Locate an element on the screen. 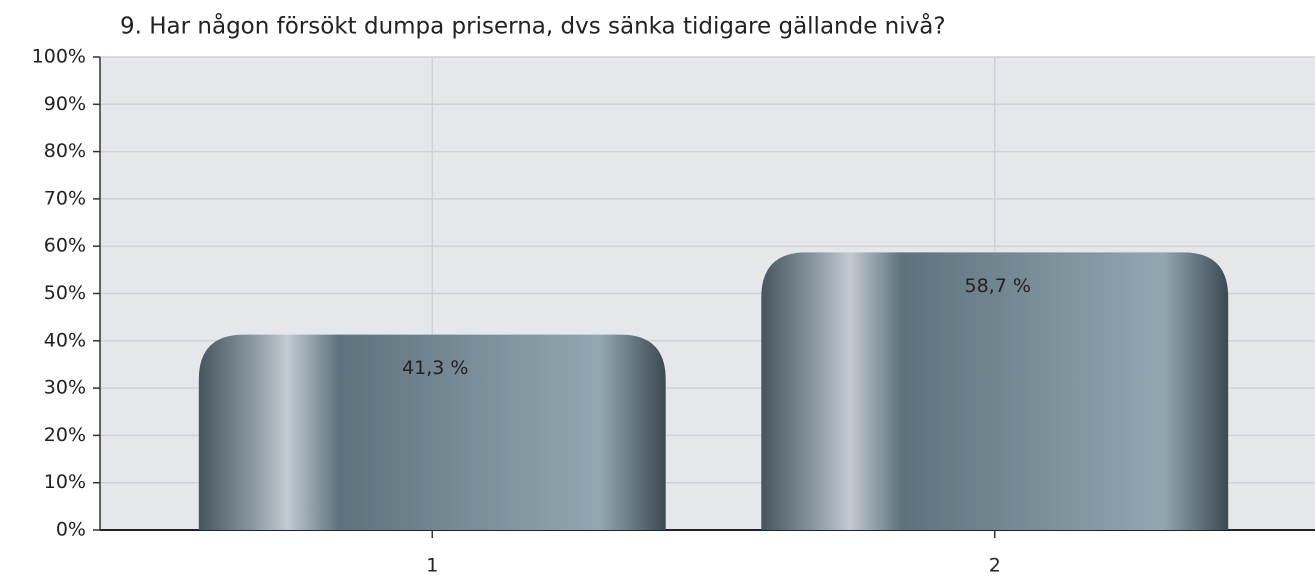 The image size is (1315, 578). y-tick-label: 30% is located at coordinates (65, 388).